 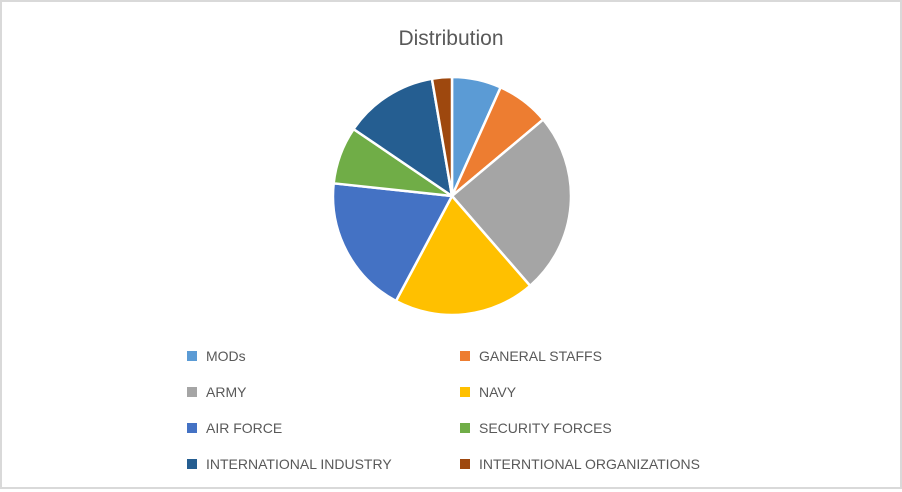 I want to click on legend-item-interntional-organizations: INTERNTIONAL ORGANIZATIONS, so click(x=580, y=464).